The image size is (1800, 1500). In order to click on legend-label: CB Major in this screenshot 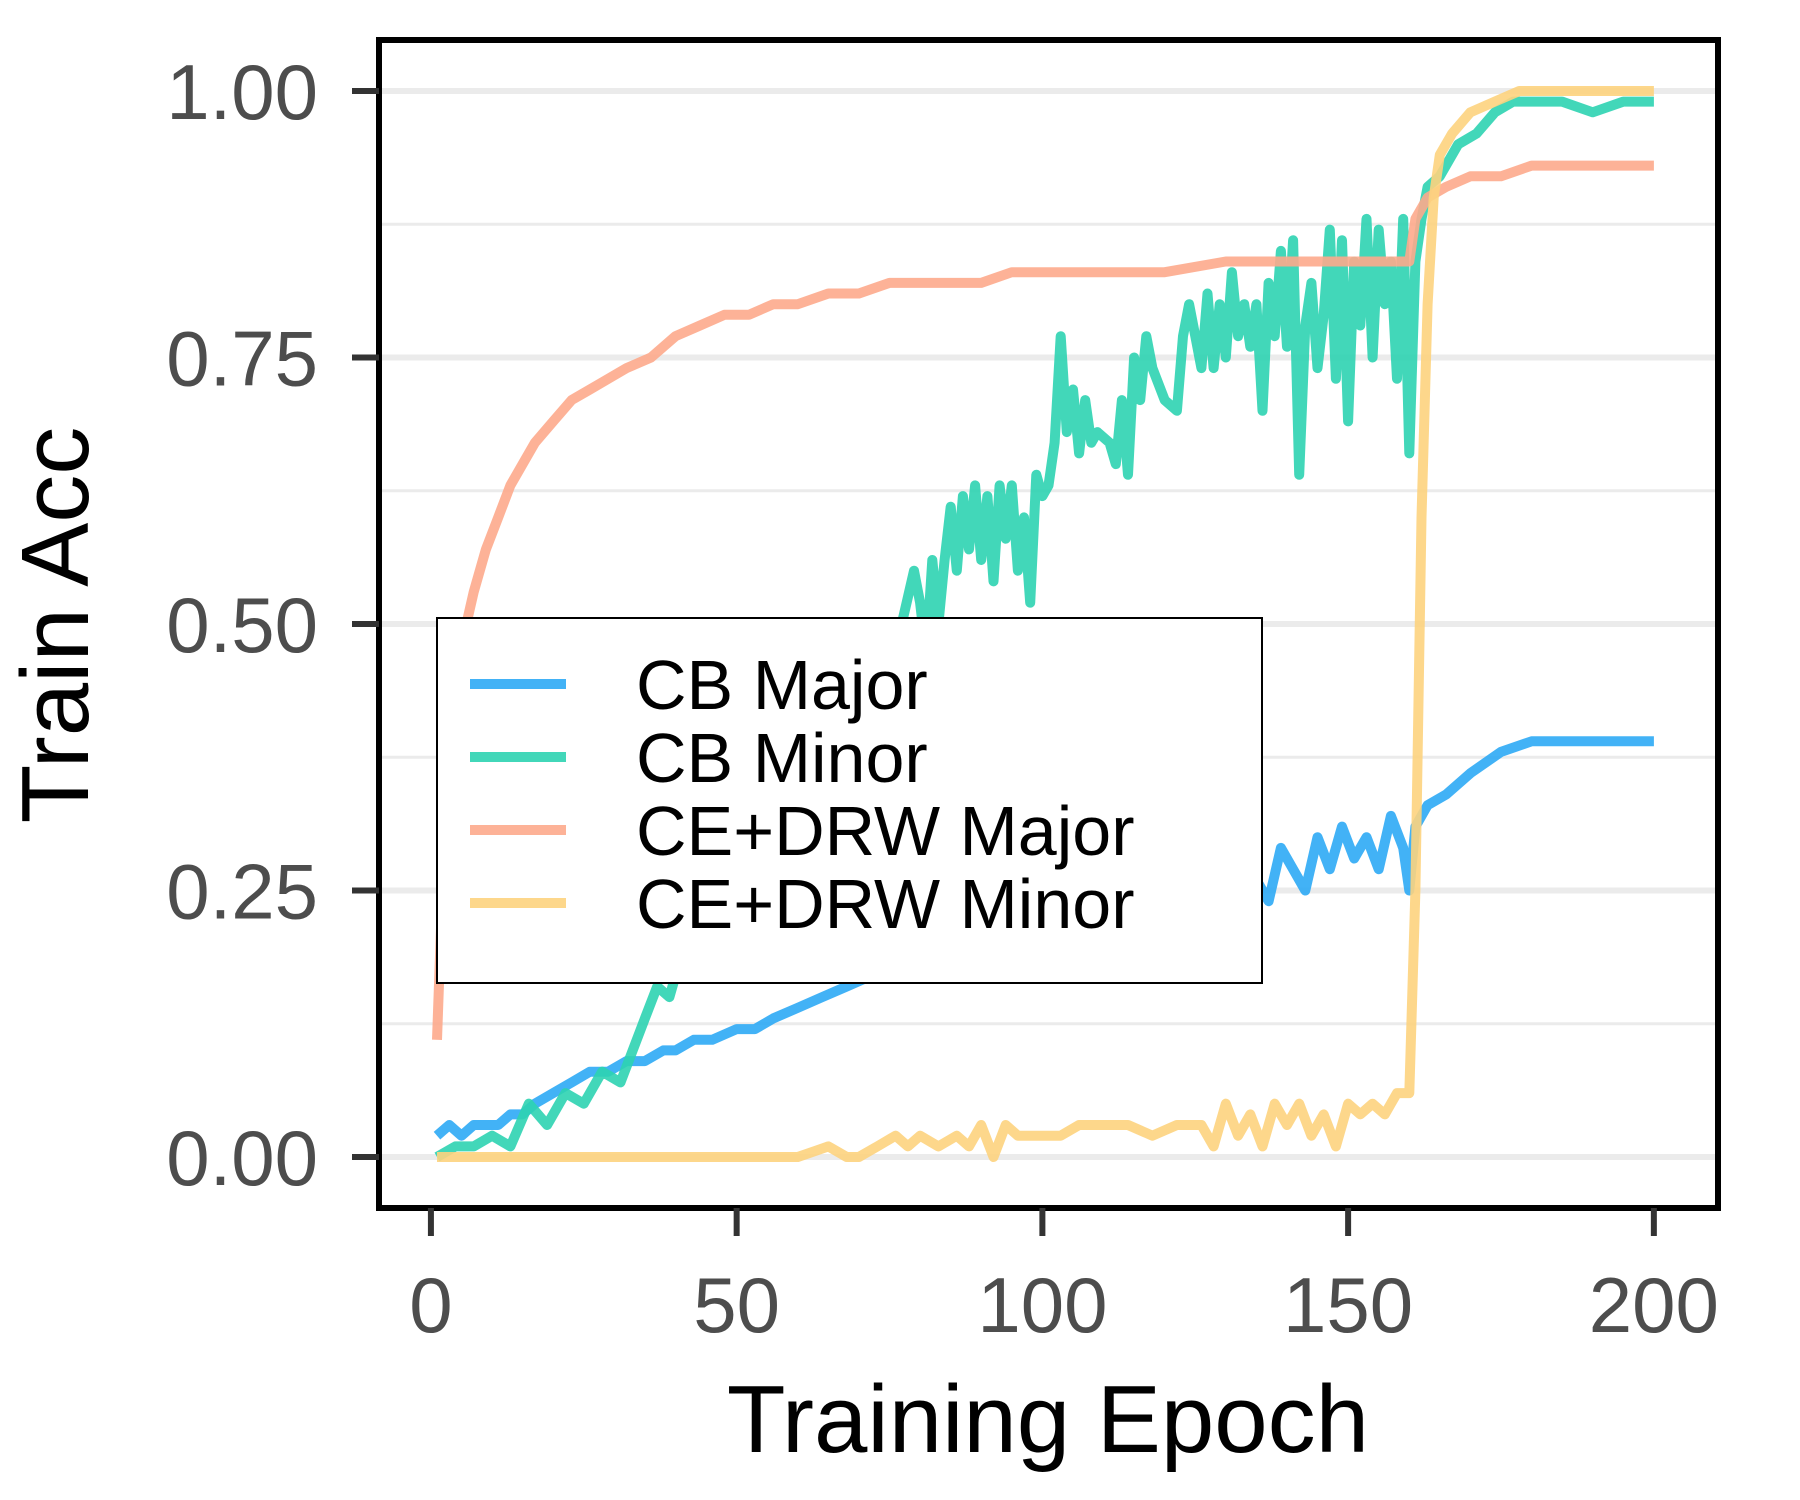, I will do `click(782, 685)`.